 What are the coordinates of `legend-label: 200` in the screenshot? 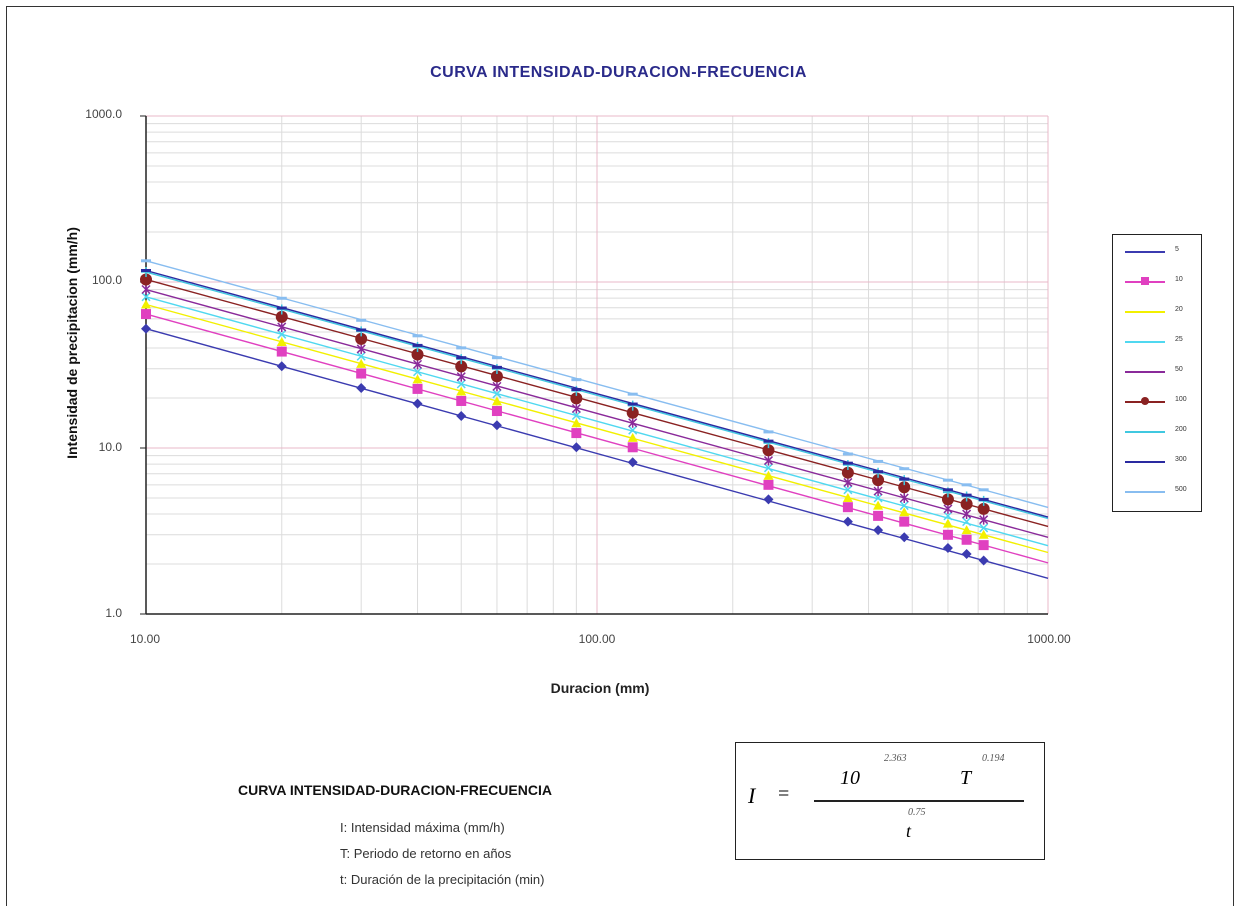 It's located at (1181, 429).